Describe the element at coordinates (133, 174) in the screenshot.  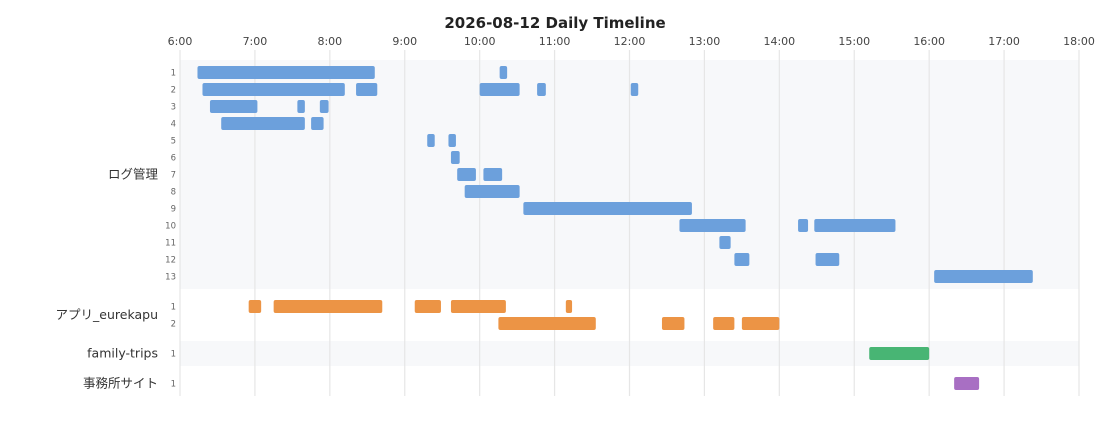
I see `group-label: ログ管理` at that location.